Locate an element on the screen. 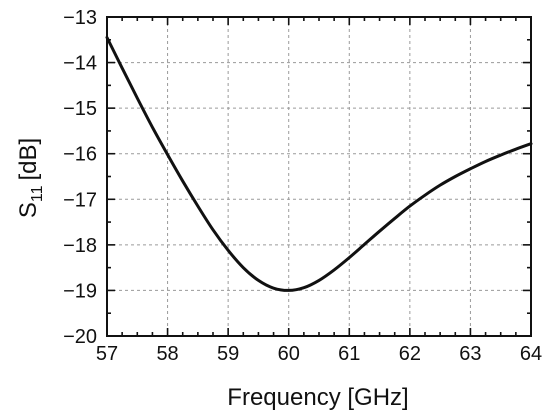  y-tick-label: −15 is located at coordinates (80, 109).